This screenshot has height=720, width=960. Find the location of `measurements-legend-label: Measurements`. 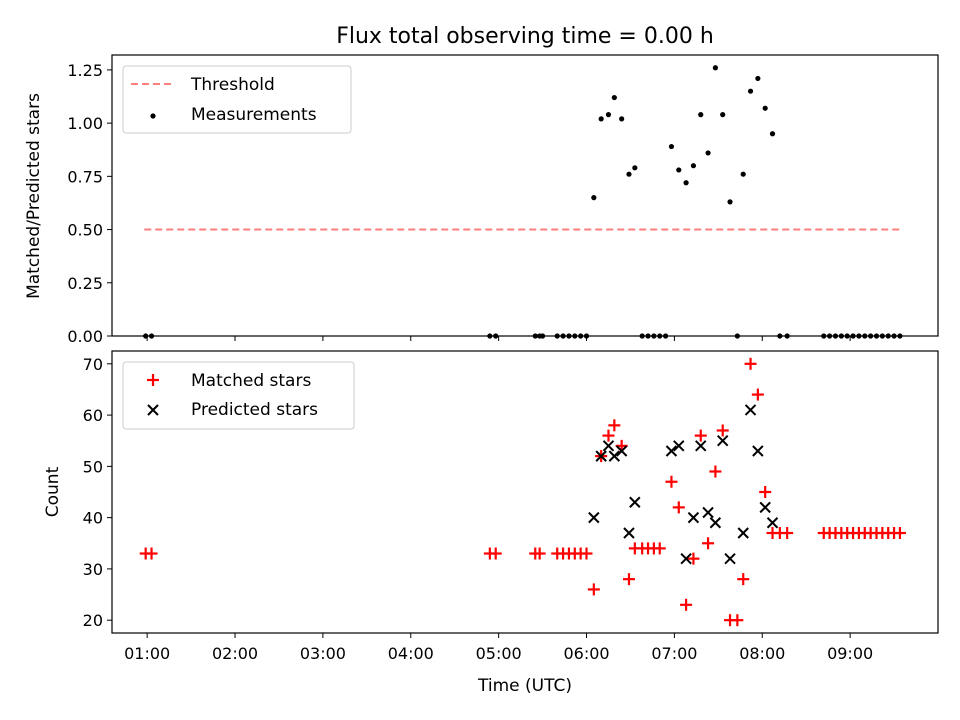

measurements-legend-label: Measurements is located at coordinates (254, 115).